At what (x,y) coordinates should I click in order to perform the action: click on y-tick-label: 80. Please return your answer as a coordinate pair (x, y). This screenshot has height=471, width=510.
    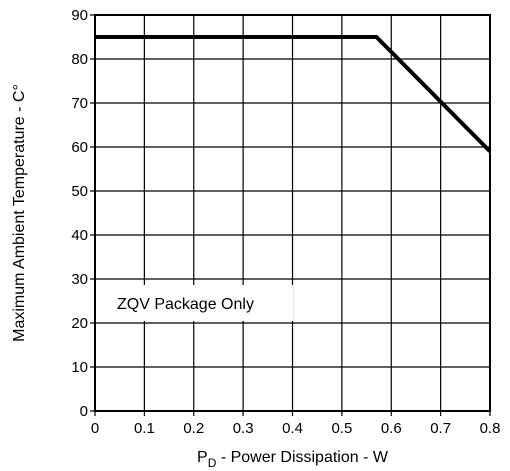
    Looking at the image, I should click on (79, 59).